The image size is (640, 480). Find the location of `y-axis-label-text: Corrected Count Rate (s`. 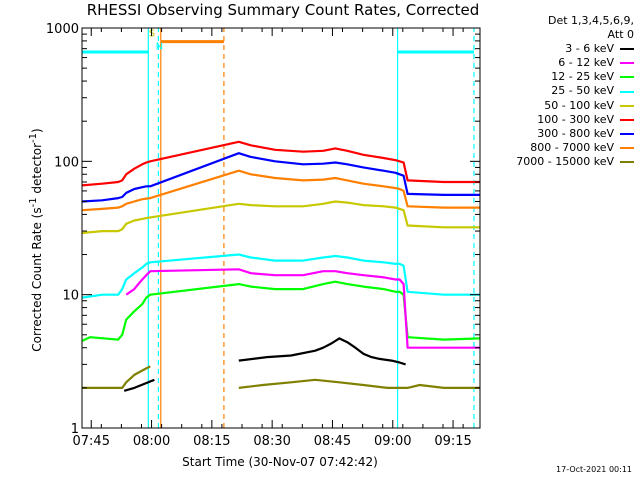

y-axis-label-text: Corrected Count Rate (s is located at coordinates (37, 279).